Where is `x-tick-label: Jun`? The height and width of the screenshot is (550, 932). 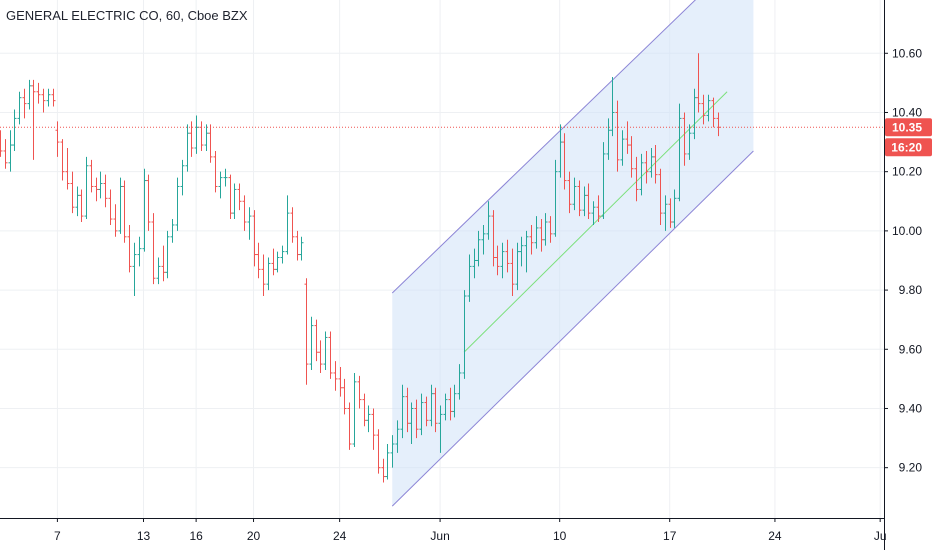
x-tick-label: Jun is located at coordinates (439, 536).